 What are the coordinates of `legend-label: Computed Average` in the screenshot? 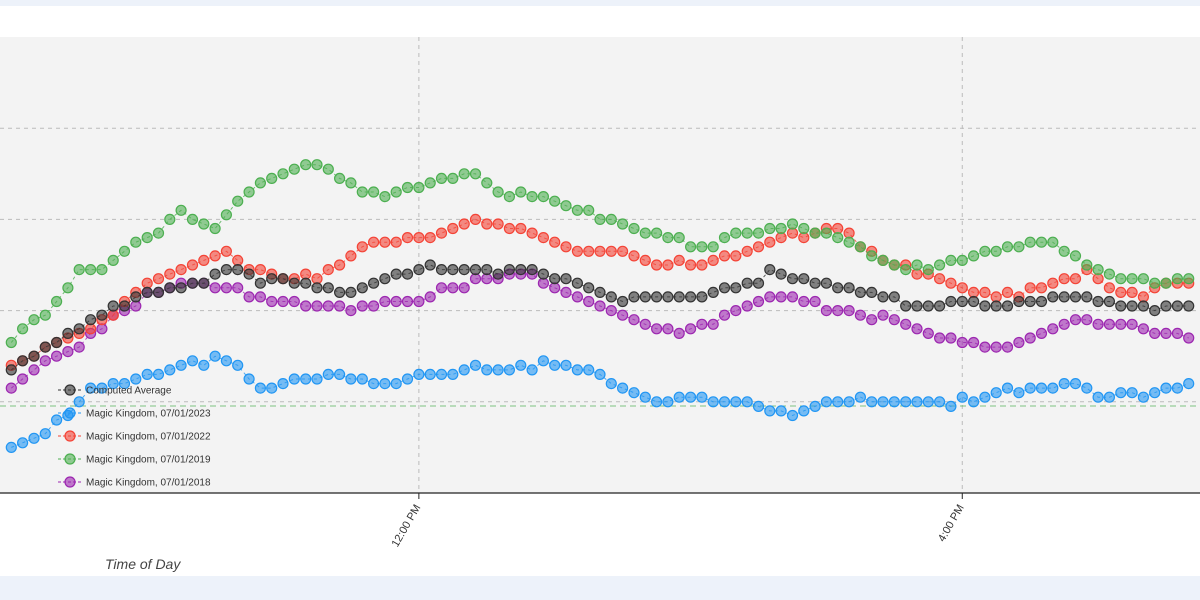 It's located at (129, 391).